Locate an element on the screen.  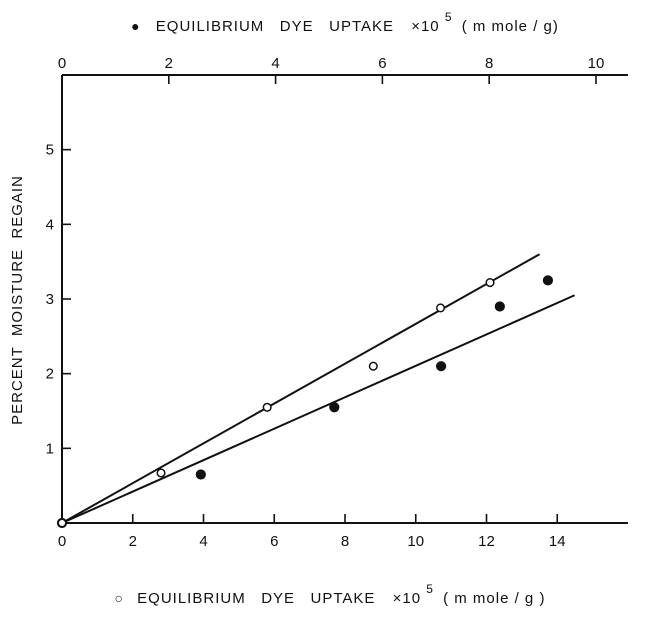
y-axis-ticks: 1 2 3 4 5 is located at coordinates (58, 299).